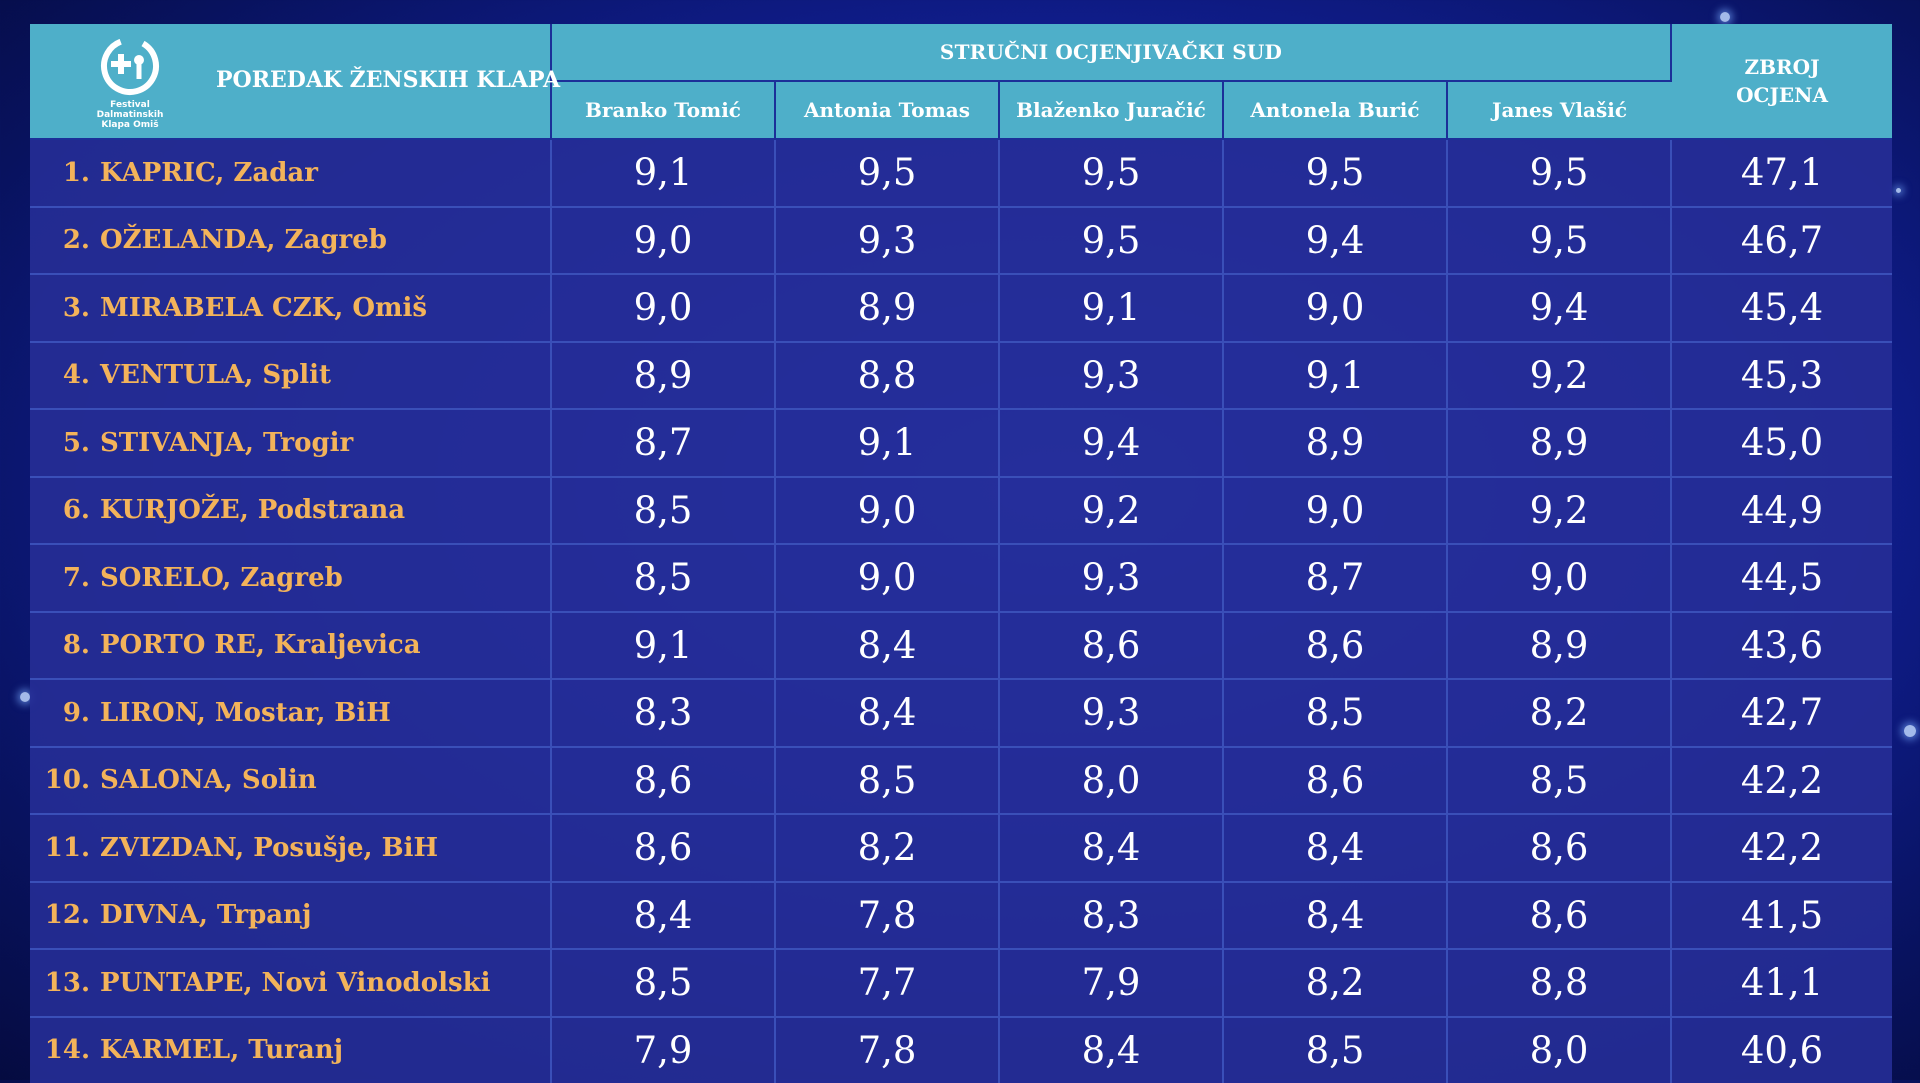 The image size is (1920, 1083). Describe the element at coordinates (663, 110) in the screenshot. I see `judge-header: Branko Tomić` at that location.